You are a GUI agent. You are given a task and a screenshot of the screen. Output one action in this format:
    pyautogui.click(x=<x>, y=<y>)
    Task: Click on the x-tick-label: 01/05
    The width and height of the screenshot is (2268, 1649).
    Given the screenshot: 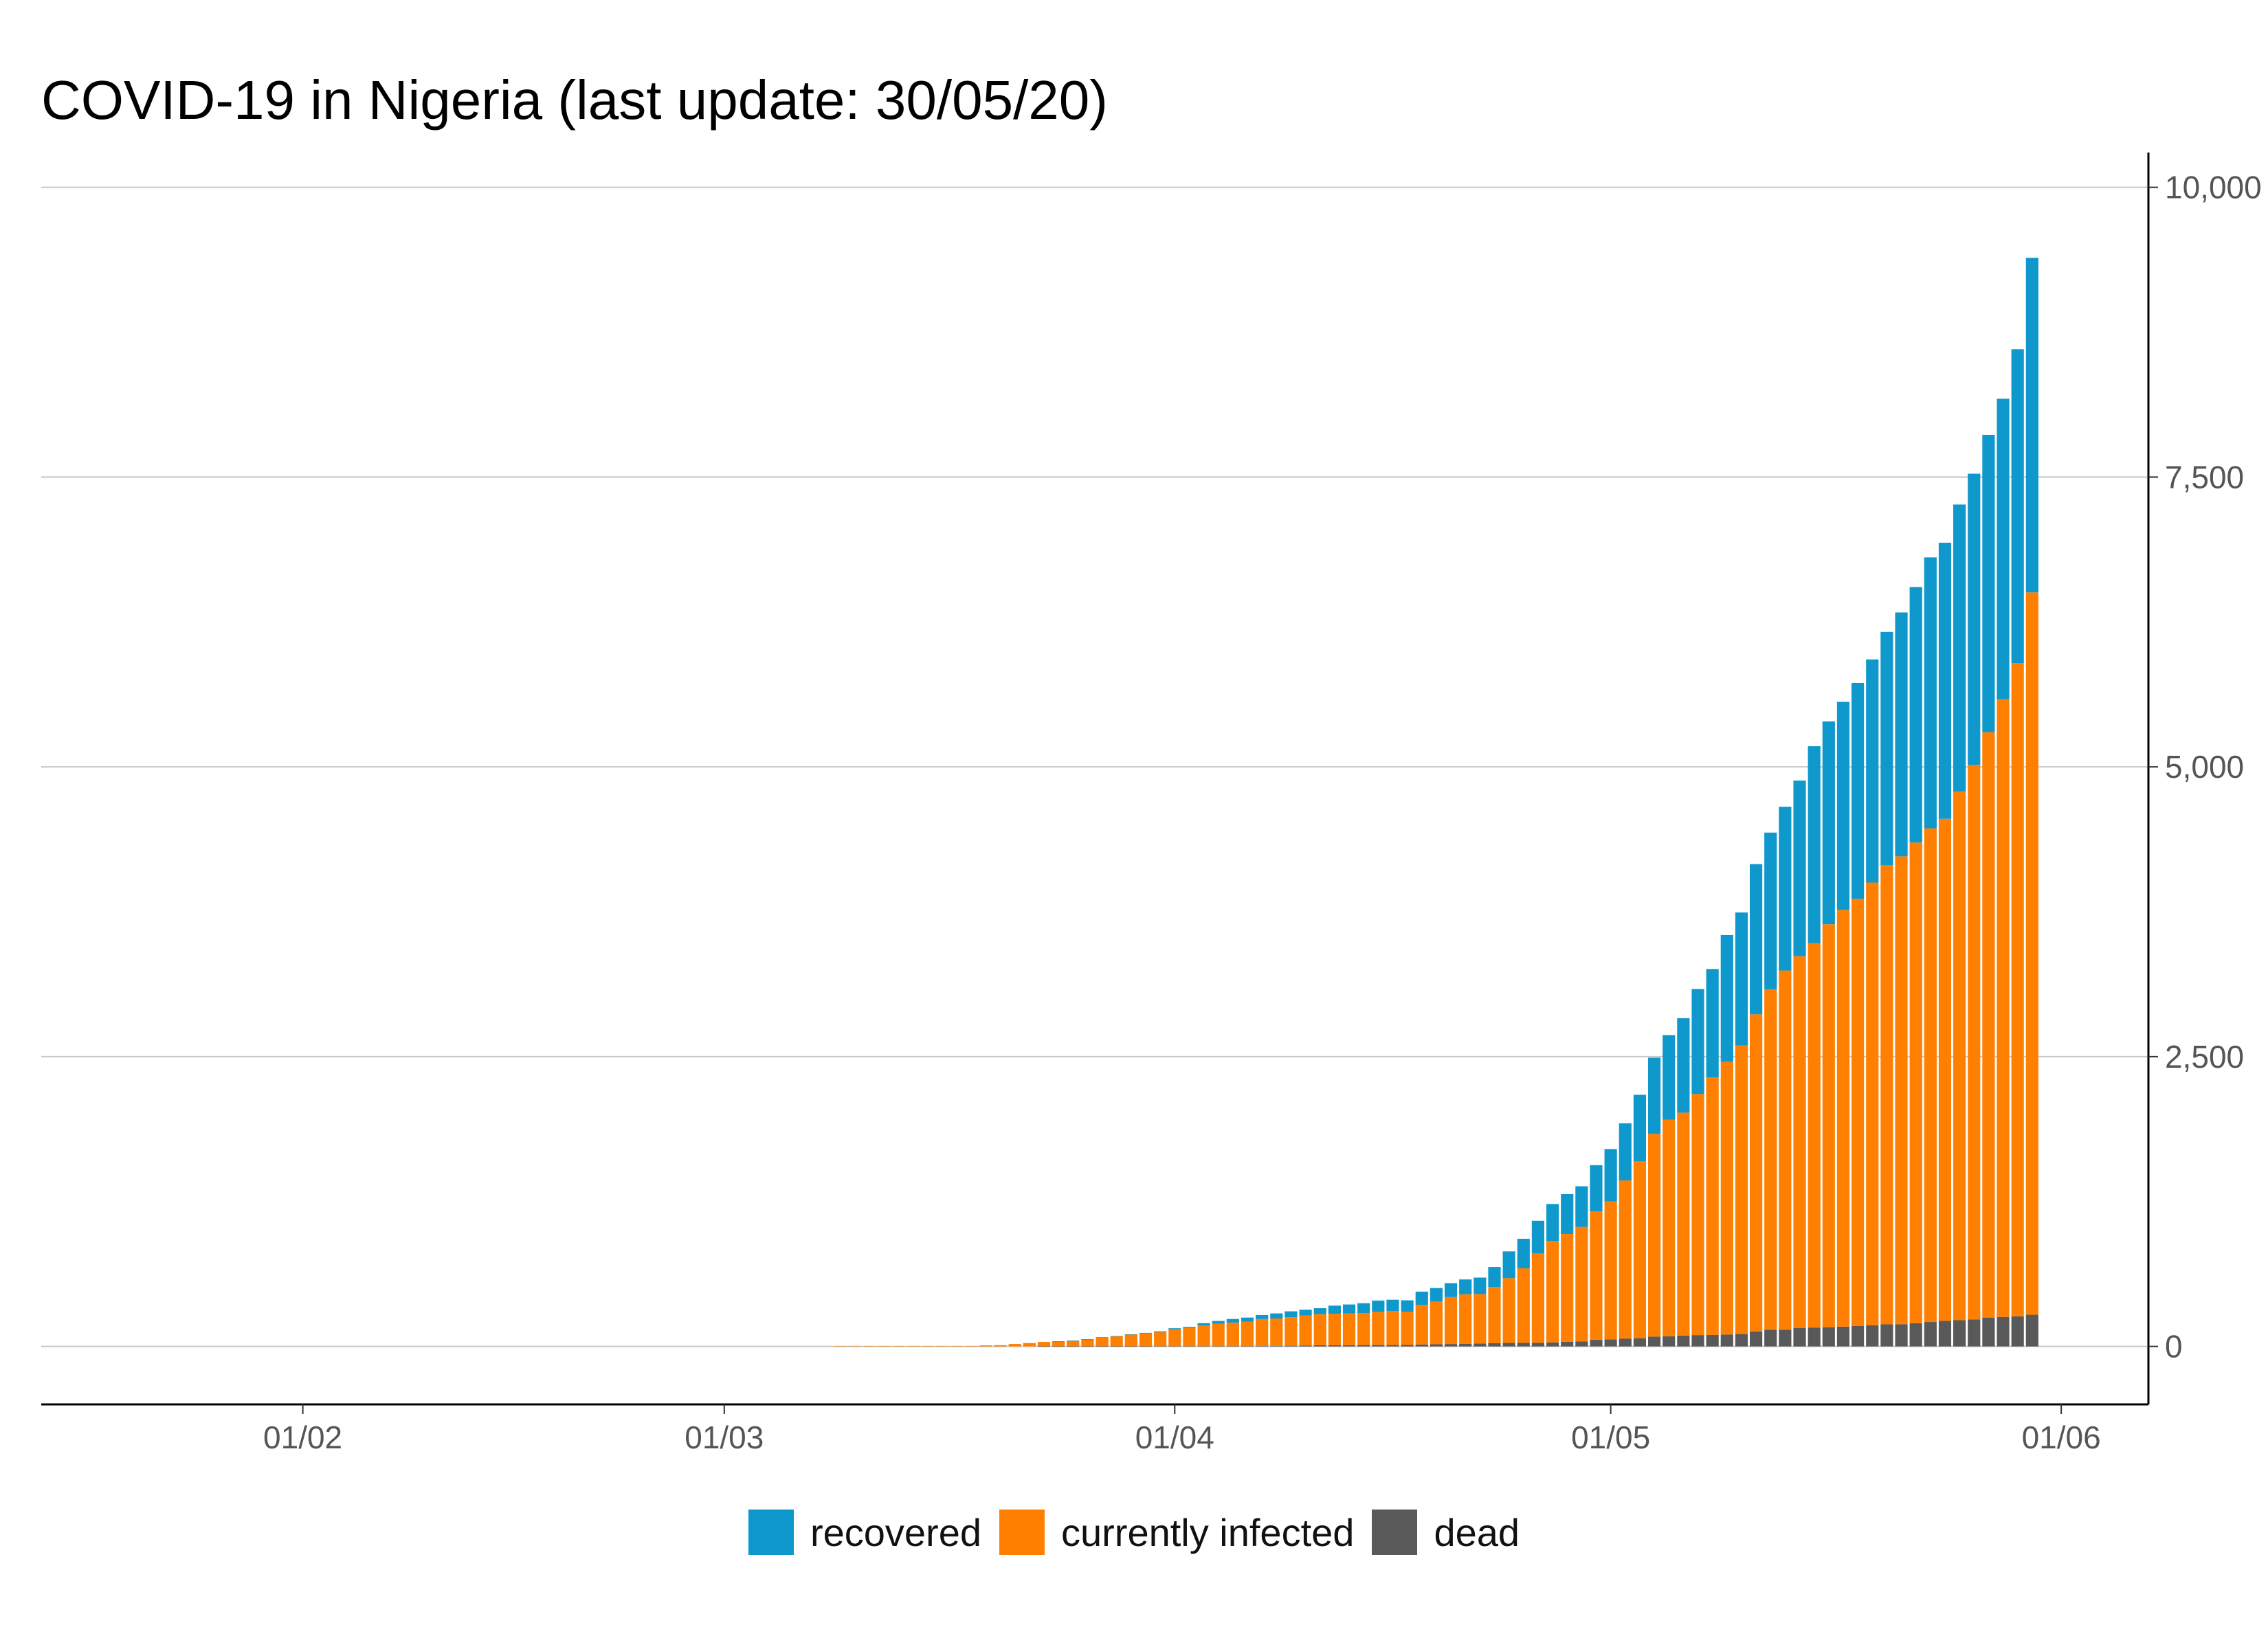 What is the action you would take?
    pyautogui.click(x=1611, y=1437)
    